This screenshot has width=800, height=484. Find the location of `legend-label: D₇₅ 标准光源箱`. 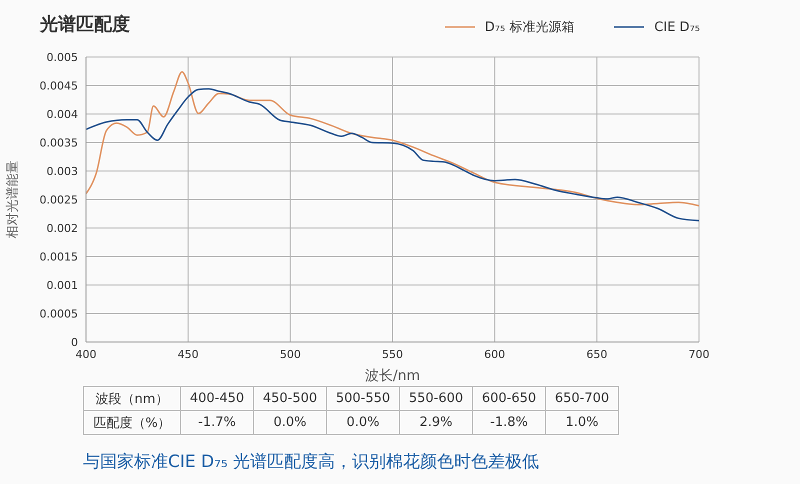

legend-label: D₇₅ 标准光源箱 is located at coordinates (529, 27).